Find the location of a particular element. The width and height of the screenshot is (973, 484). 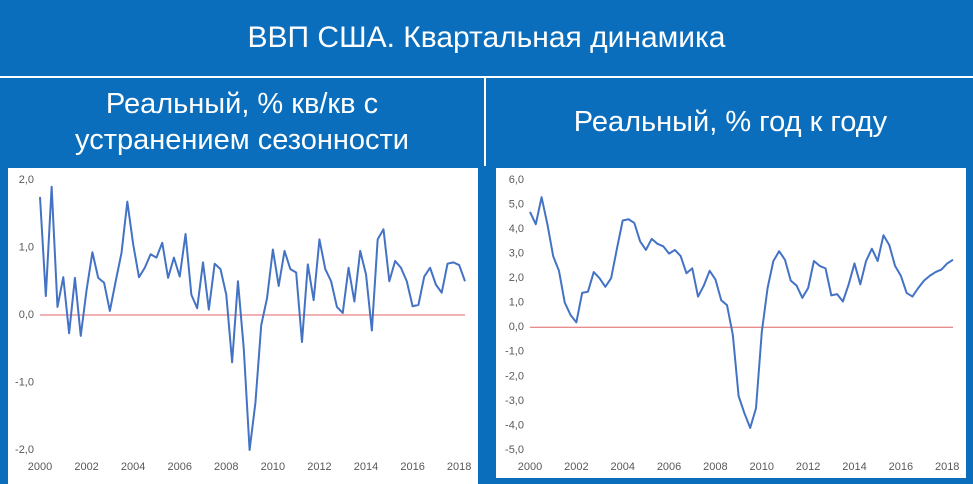

y-tick-label: 5,0 is located at coordinates (516, 204).